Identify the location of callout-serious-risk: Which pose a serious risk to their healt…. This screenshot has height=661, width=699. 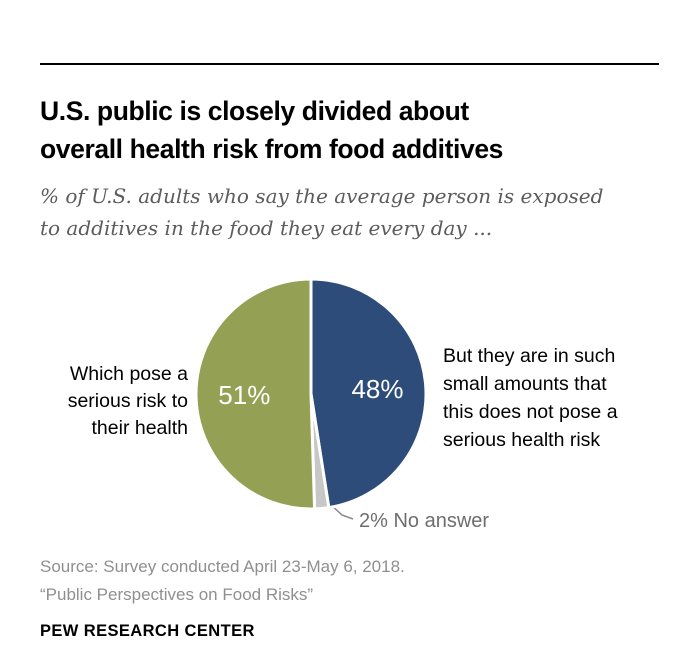
(127, 401).